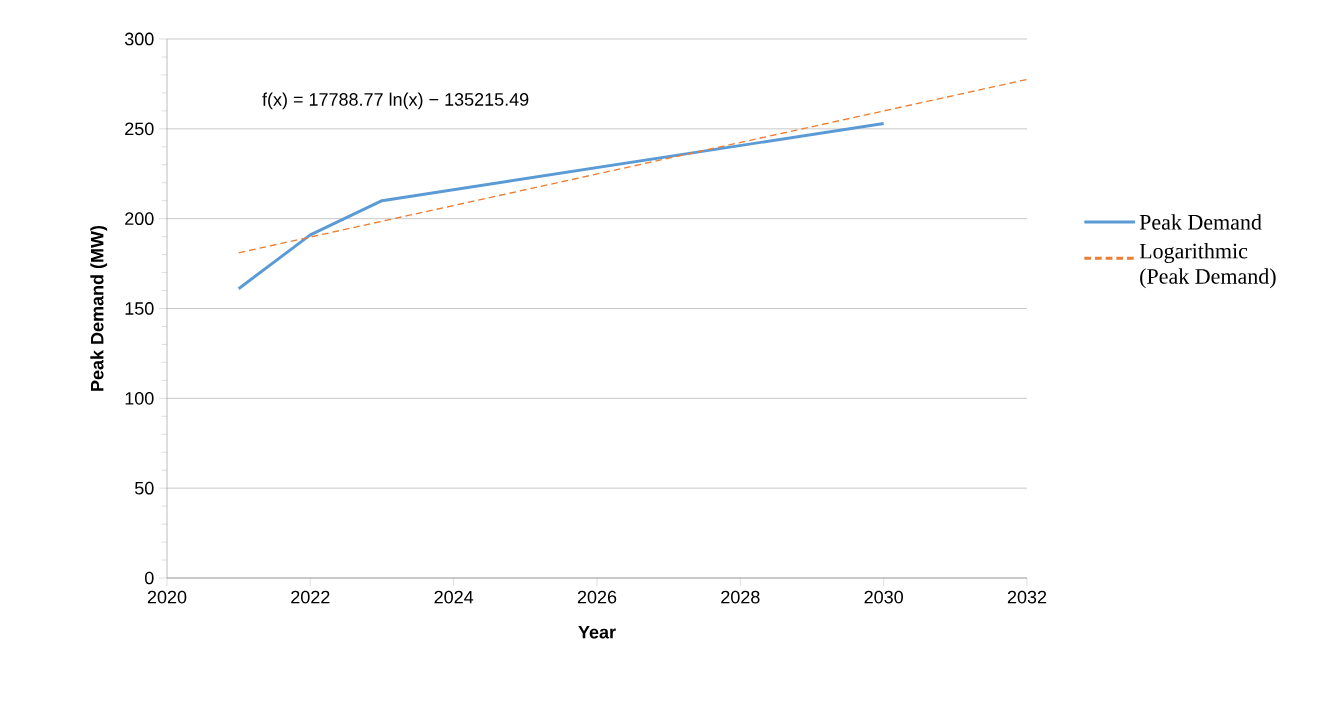 The image size is (1326, 706). I want to click on legend-label: Peak Demand, so click(1200, 222).